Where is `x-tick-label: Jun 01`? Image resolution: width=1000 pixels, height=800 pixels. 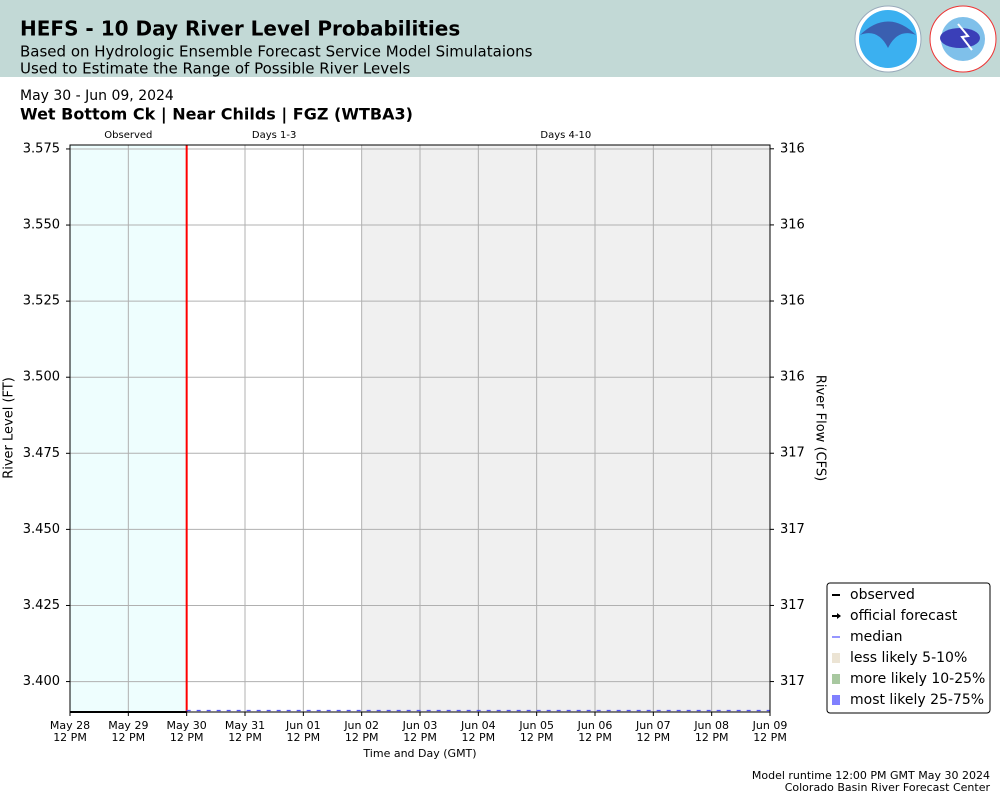
x-tick-label: Jun 01 is located at coordinates (303, 725).